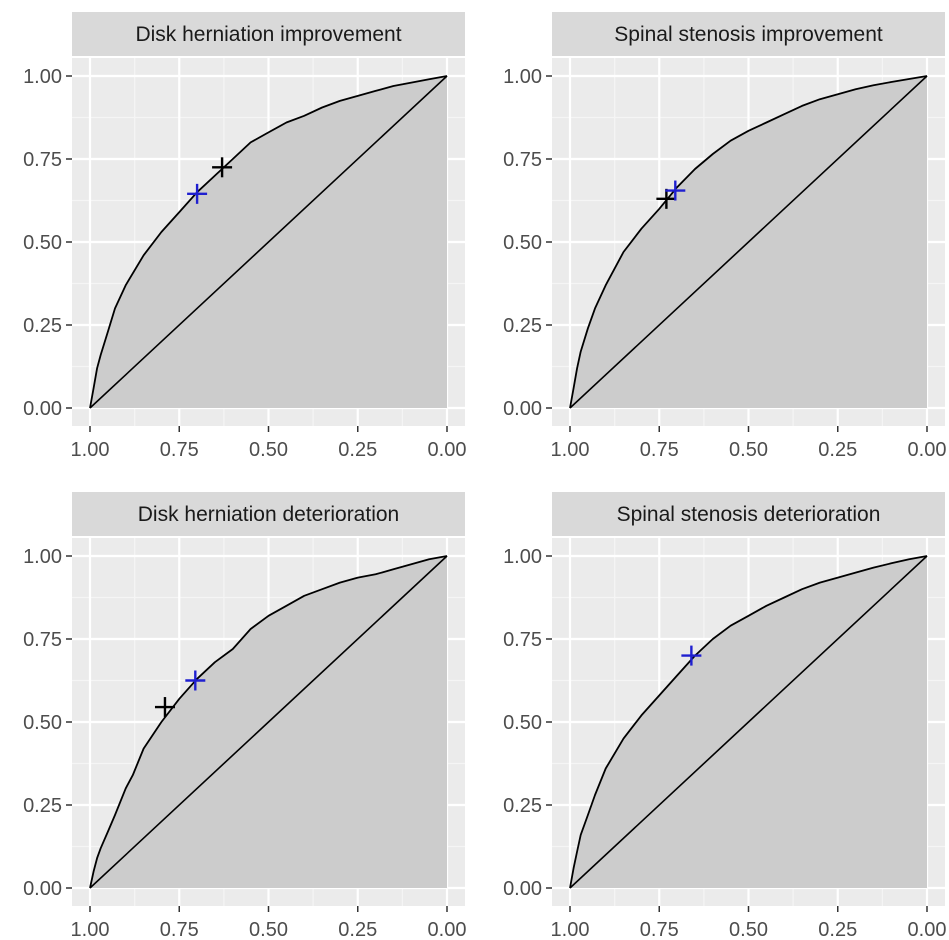 The width and height of the screenshot is (949, 940). I want to click on facet-title: Spinal stenosis deterioration, so click(749, 514).